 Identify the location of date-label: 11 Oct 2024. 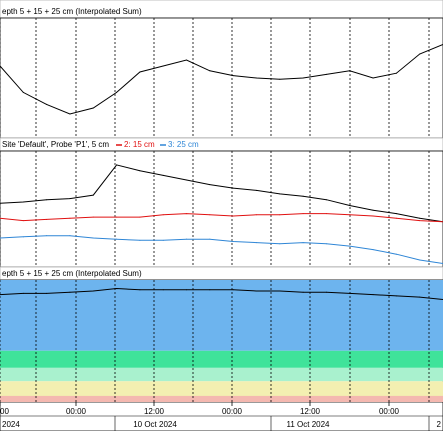
(309, 424).